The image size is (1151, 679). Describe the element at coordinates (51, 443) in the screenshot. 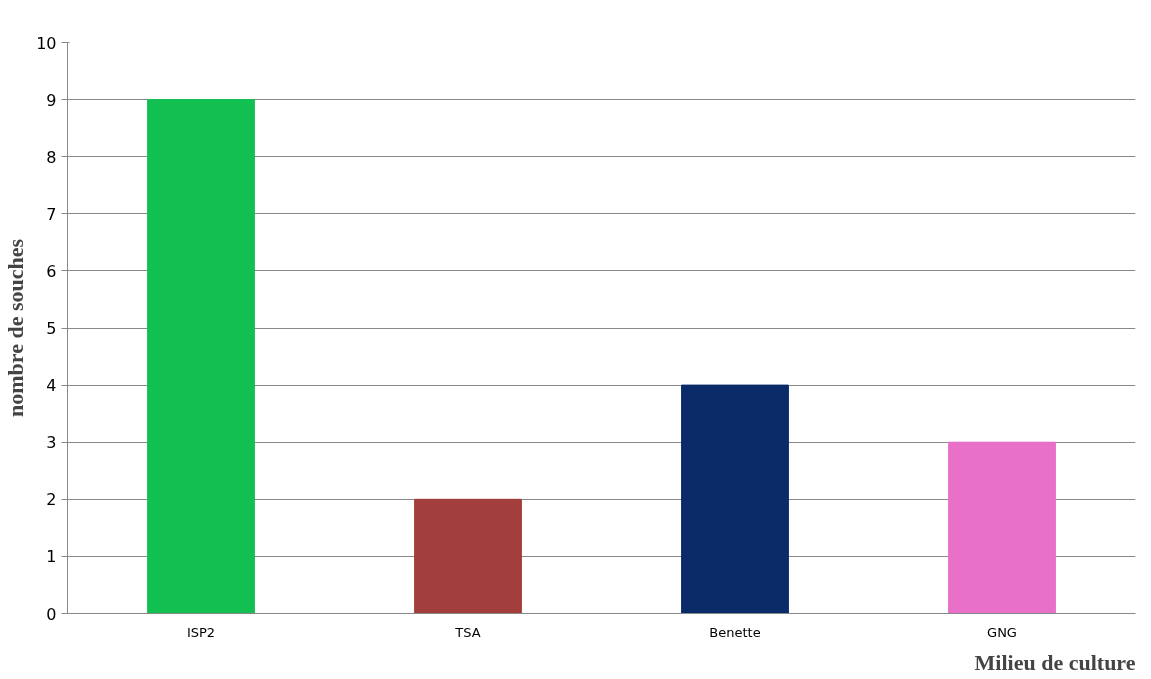

I see `y-tick-label: 3` at that location.